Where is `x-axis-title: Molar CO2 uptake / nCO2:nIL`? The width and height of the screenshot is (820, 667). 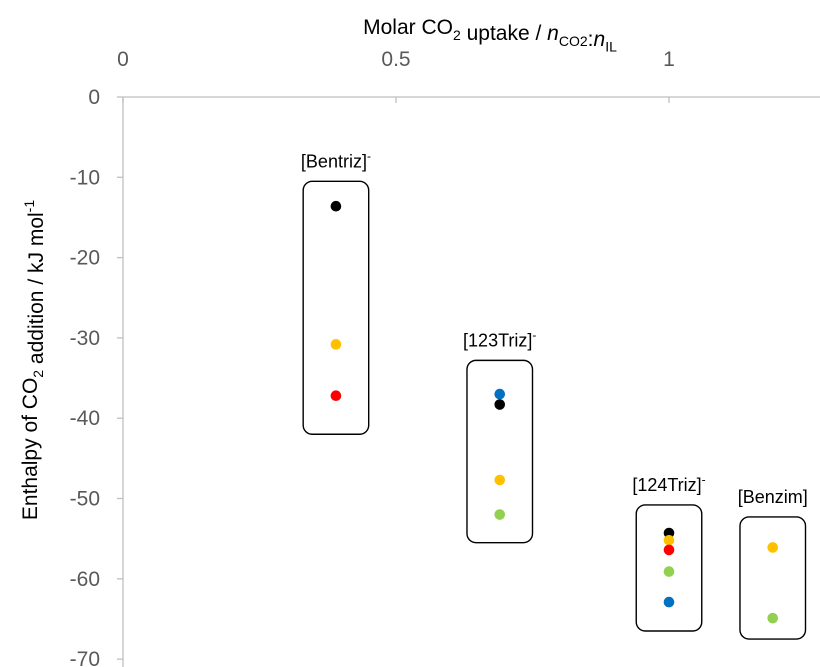 x-axis-title: Molar CO2 uptake / nCO2:nIL is located at coordinates (490, 35).